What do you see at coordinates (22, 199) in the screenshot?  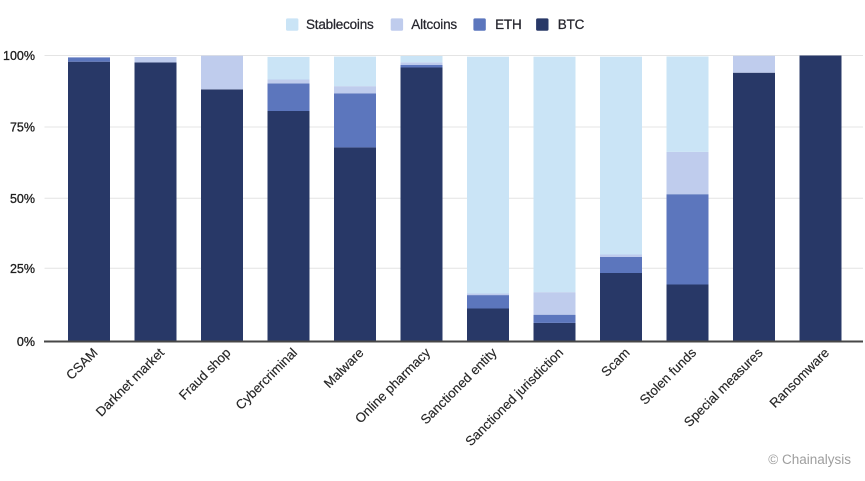 I see `svg-text: 50%` at bounding box center [22, 199].